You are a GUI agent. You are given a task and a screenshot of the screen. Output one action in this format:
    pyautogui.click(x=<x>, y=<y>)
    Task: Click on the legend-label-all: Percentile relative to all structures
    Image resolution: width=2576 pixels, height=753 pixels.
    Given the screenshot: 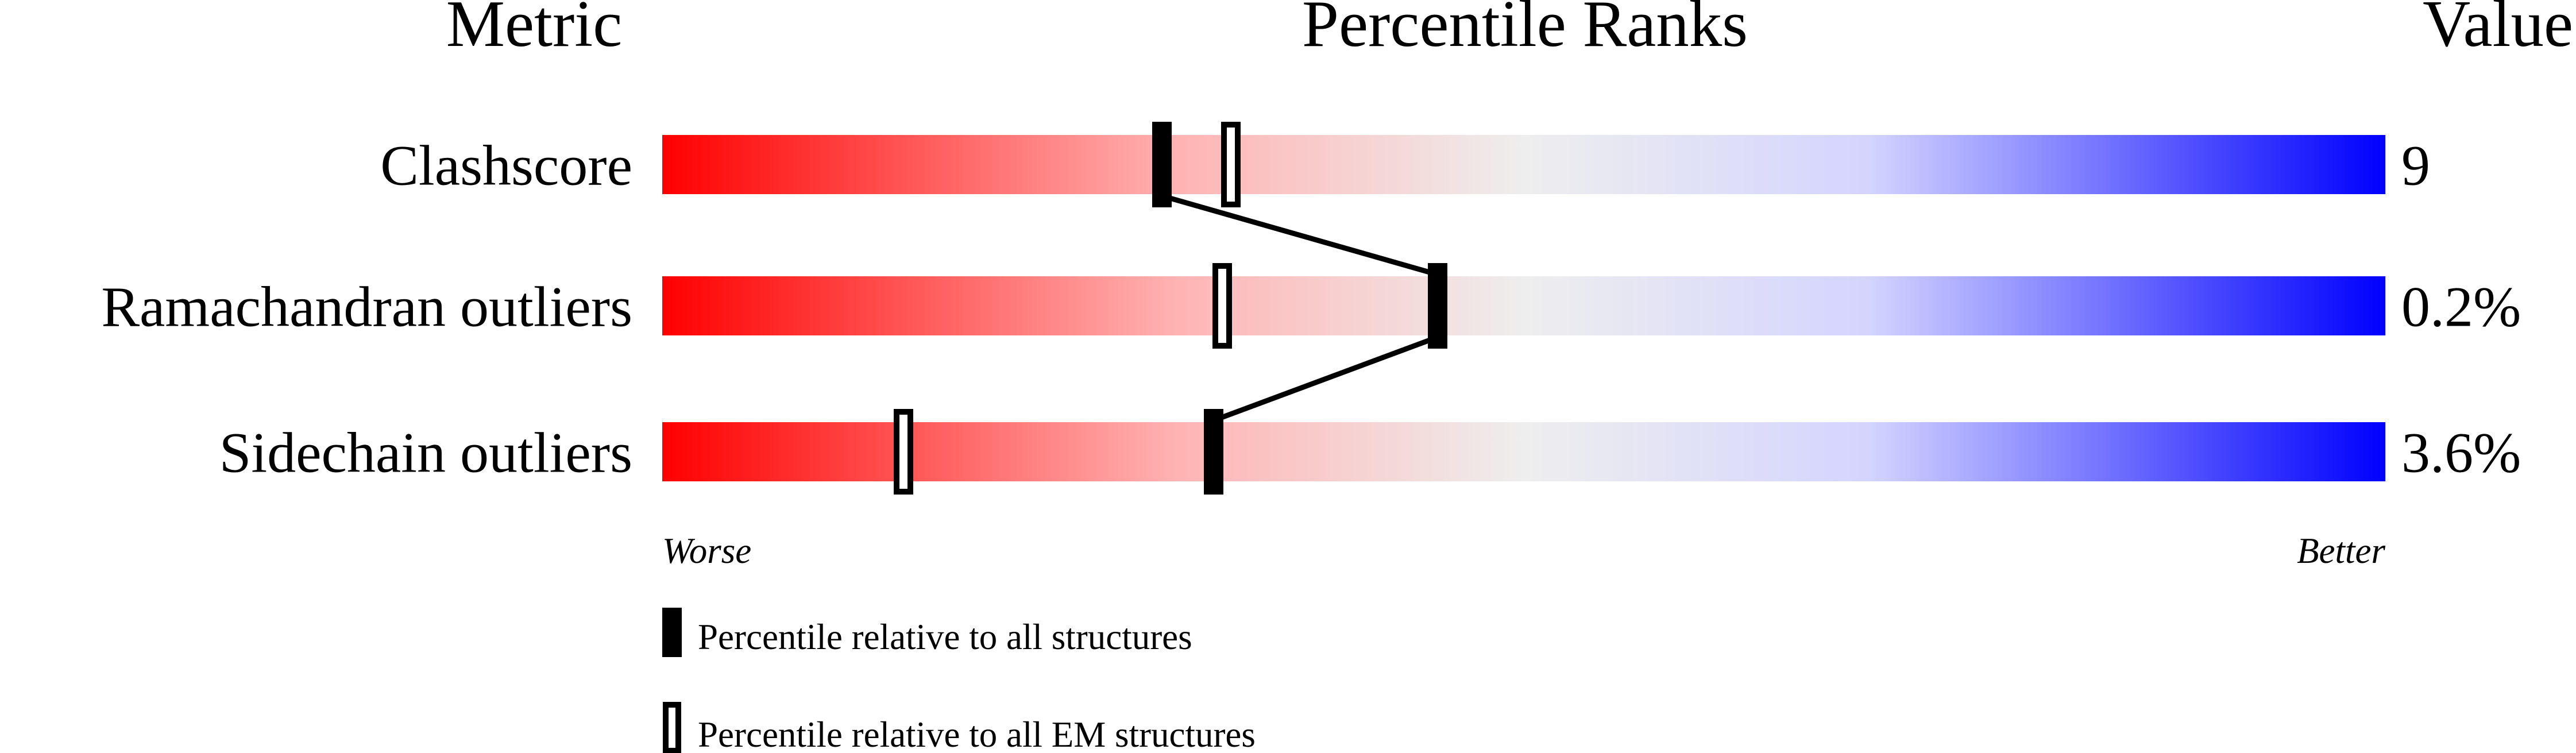 What is the action you would take?
    pyautogui.click(x=945, y=637)
    